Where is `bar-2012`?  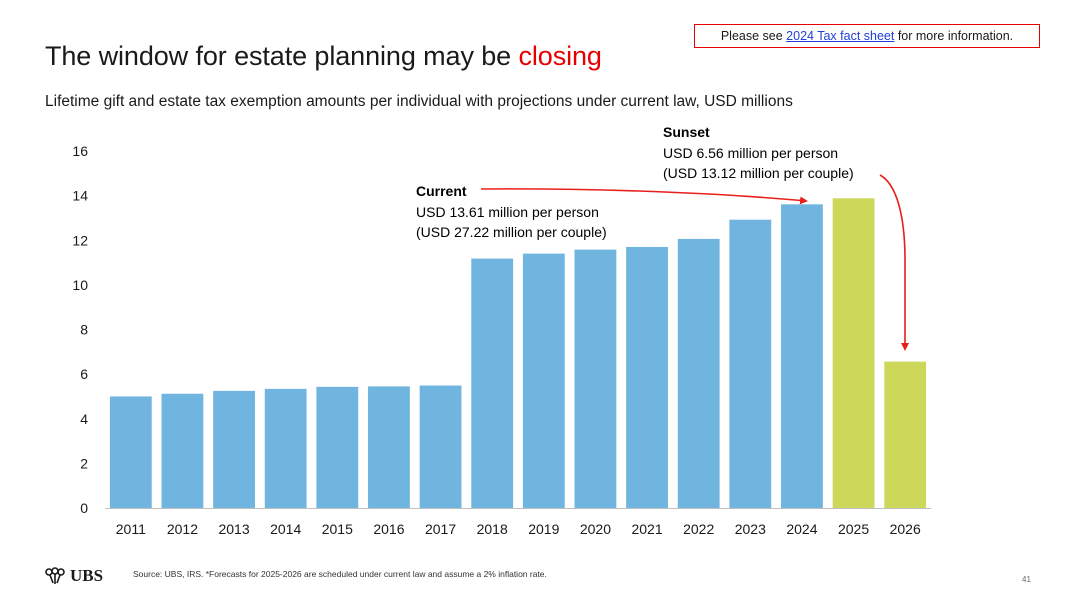 bar-2012 is located at coordinates (182, 450).